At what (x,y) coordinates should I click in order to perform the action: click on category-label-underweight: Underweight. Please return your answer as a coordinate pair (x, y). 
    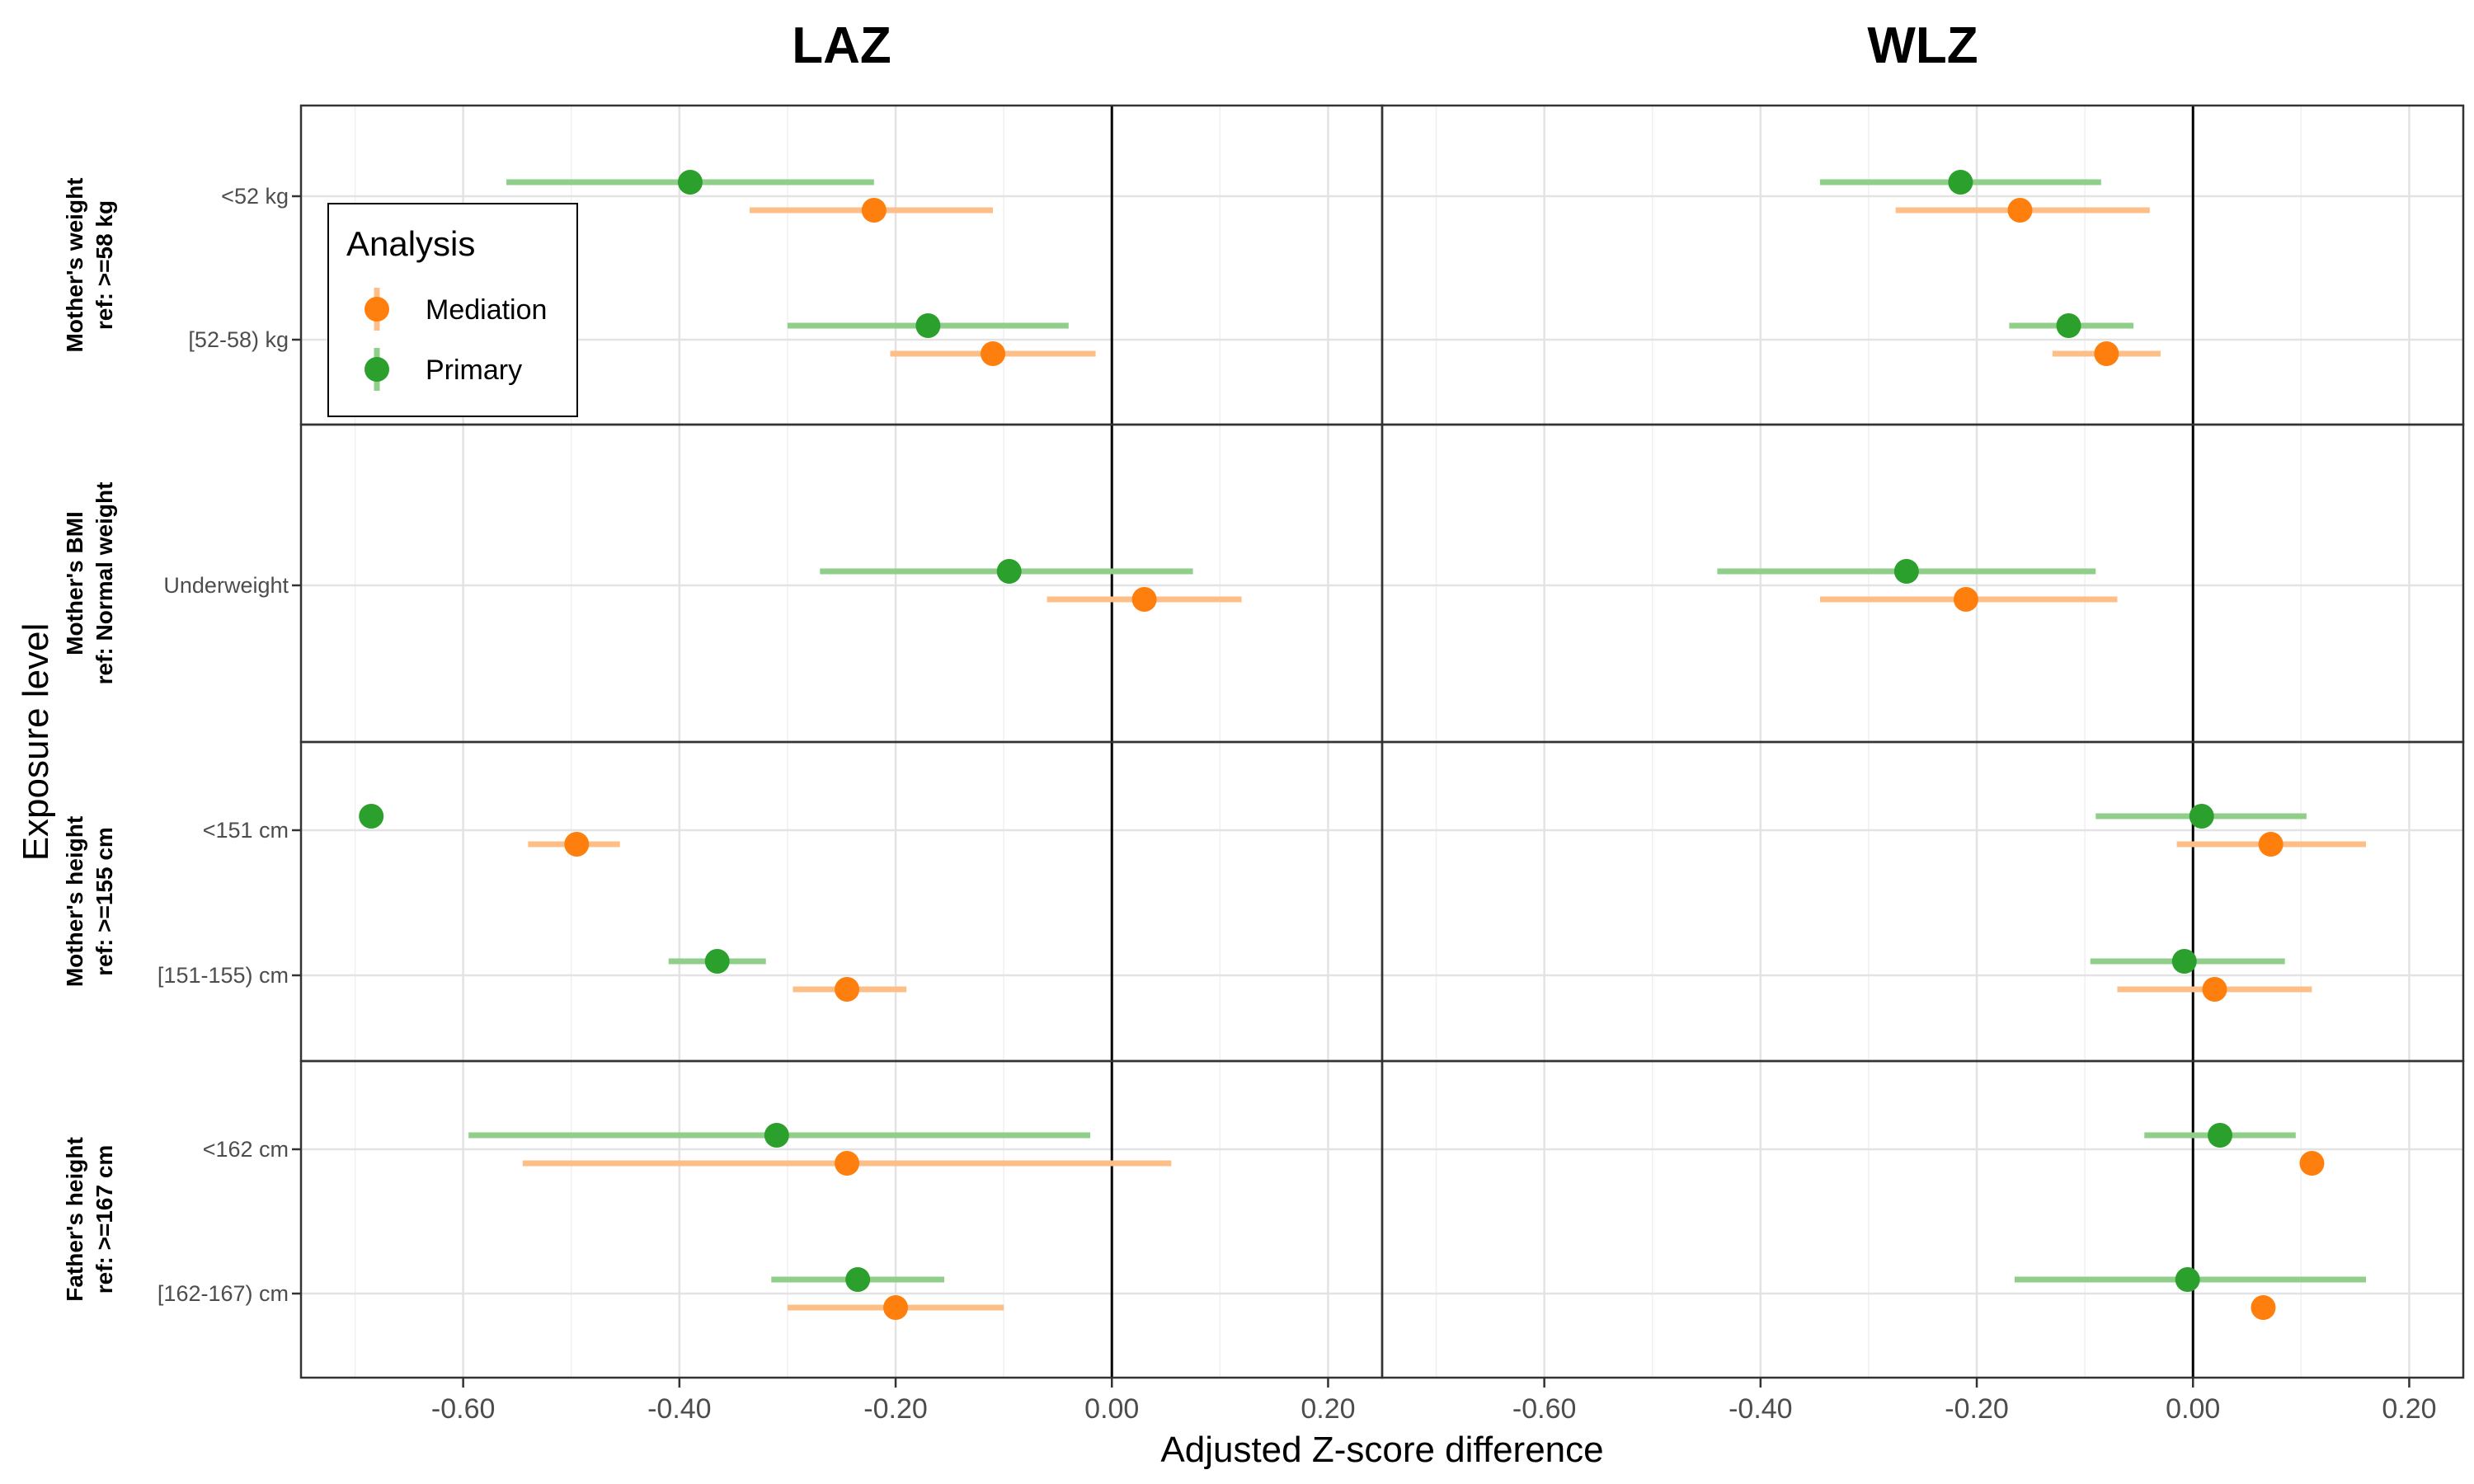
    Looking at the image, I should click on (226, 585).